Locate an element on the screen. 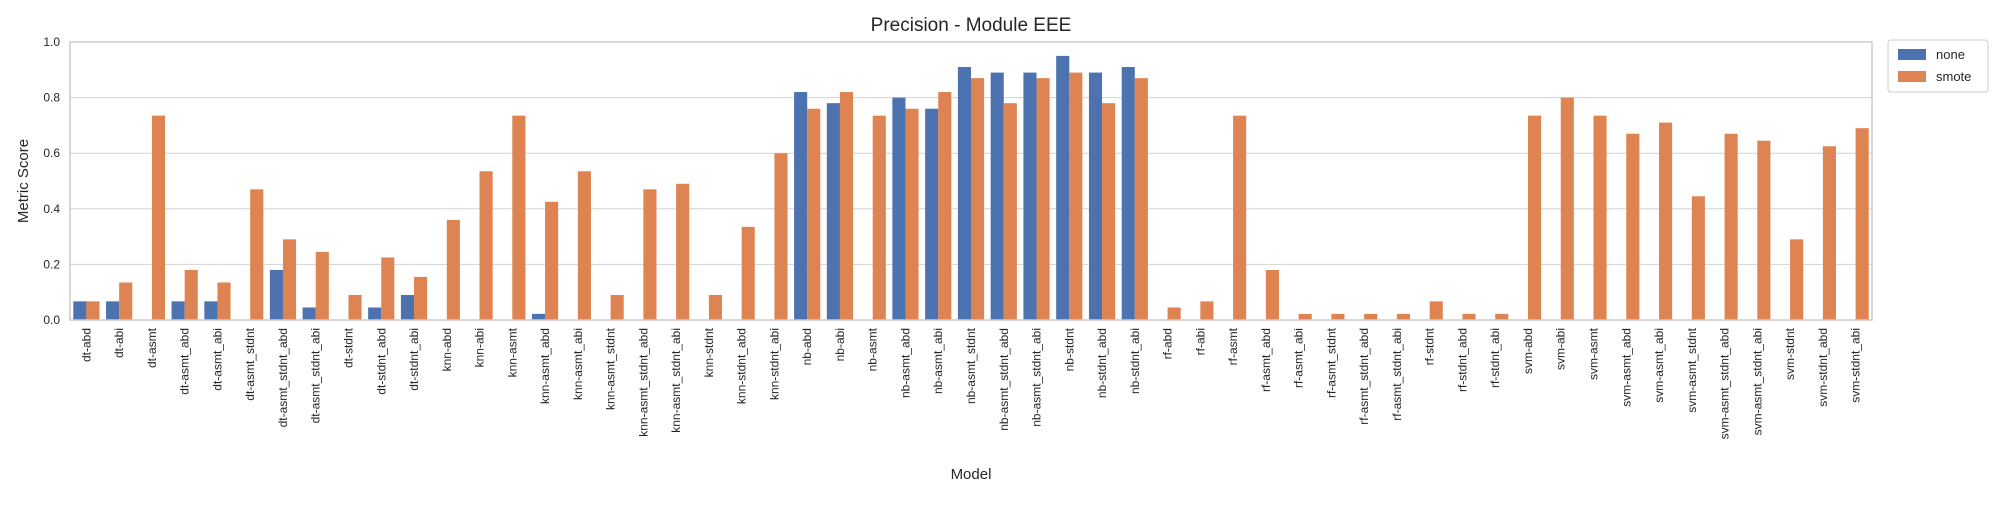  bar-smote-dt-abi is located at coordinates (126, 301).